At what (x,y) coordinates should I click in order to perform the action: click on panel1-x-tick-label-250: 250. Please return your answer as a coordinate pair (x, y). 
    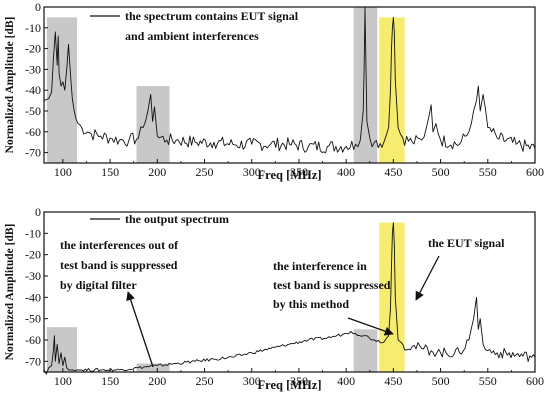
    Looking at the image, I should click on (205, 172).